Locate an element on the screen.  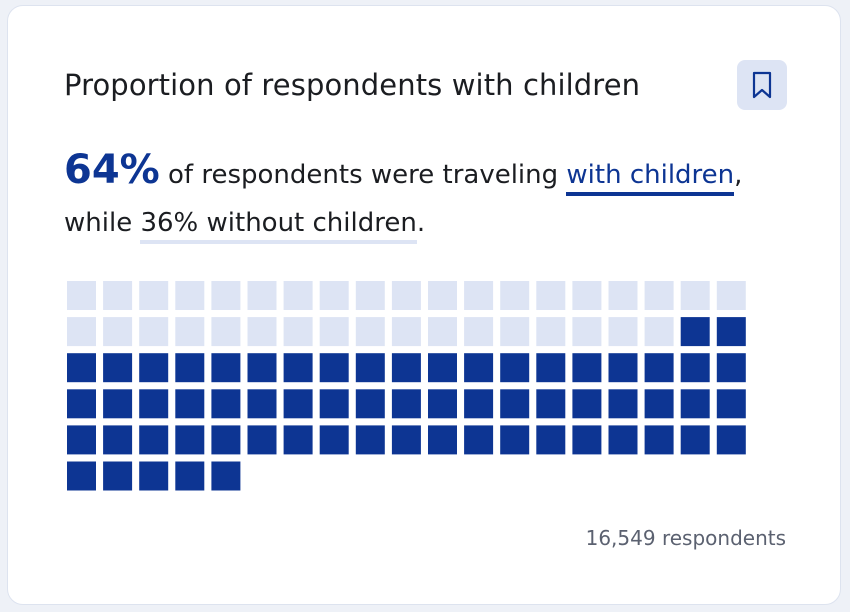
summary-part-2: , is located at coordinates (738, 175).